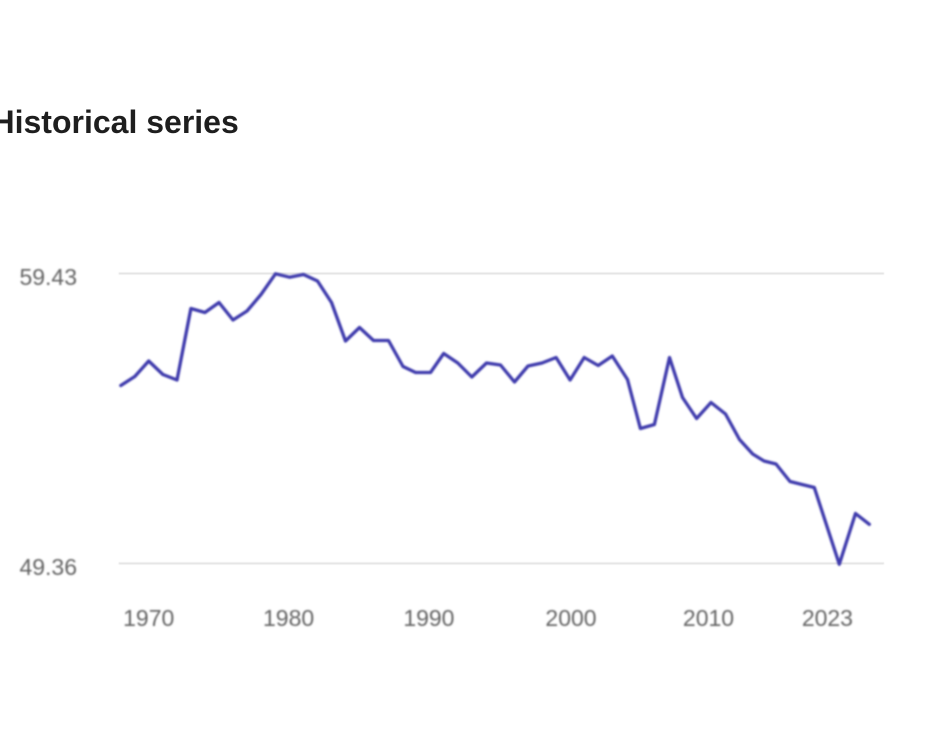  Describe the element at coordinates (48, 567) in the screenshot. I see `svg-text: 49.36` at that location.